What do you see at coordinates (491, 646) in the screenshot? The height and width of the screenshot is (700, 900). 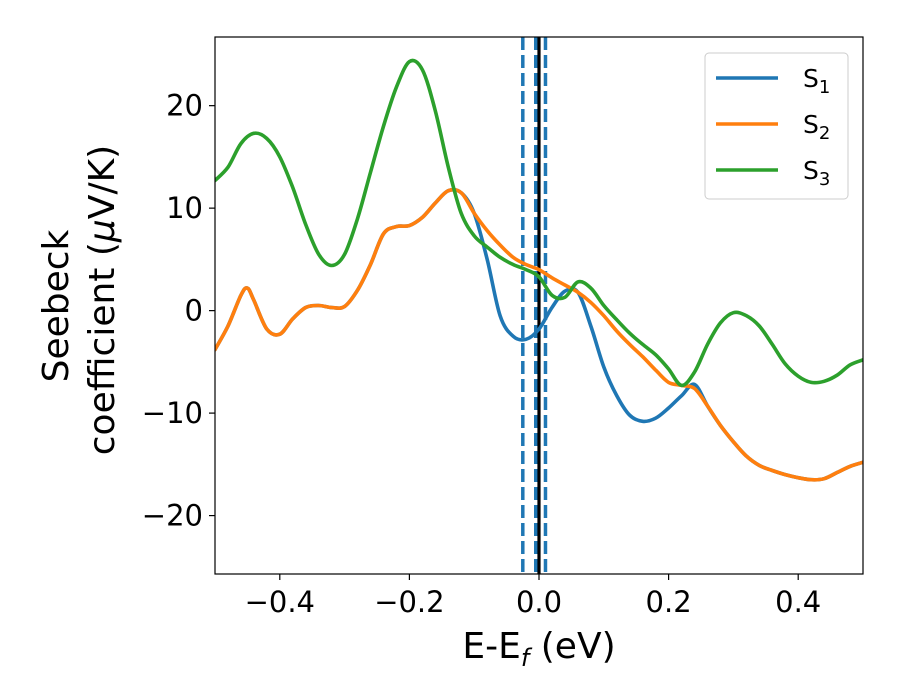 I see `x-axis-title-main: E-E` at bounding box center [491, 646].